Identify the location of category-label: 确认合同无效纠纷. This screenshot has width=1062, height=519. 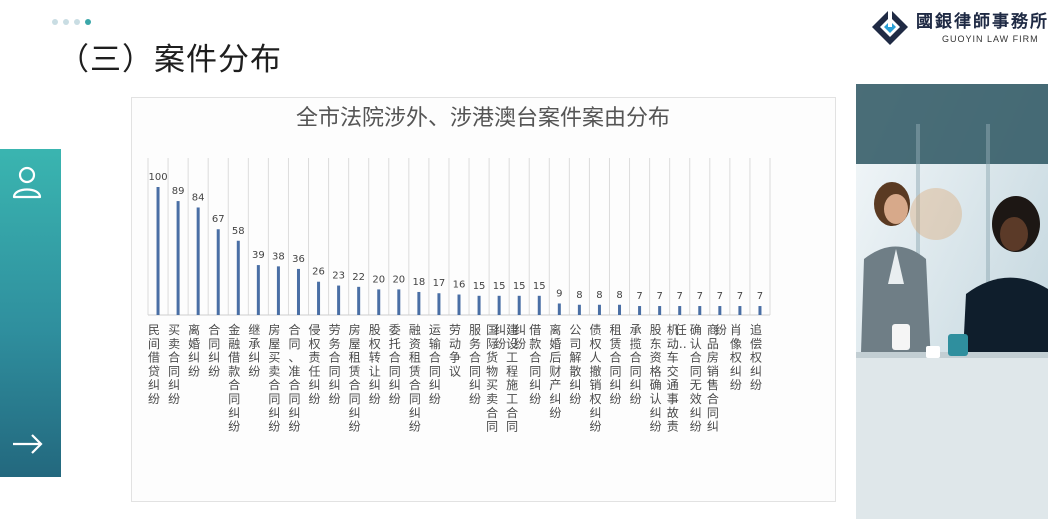
(696, 378).